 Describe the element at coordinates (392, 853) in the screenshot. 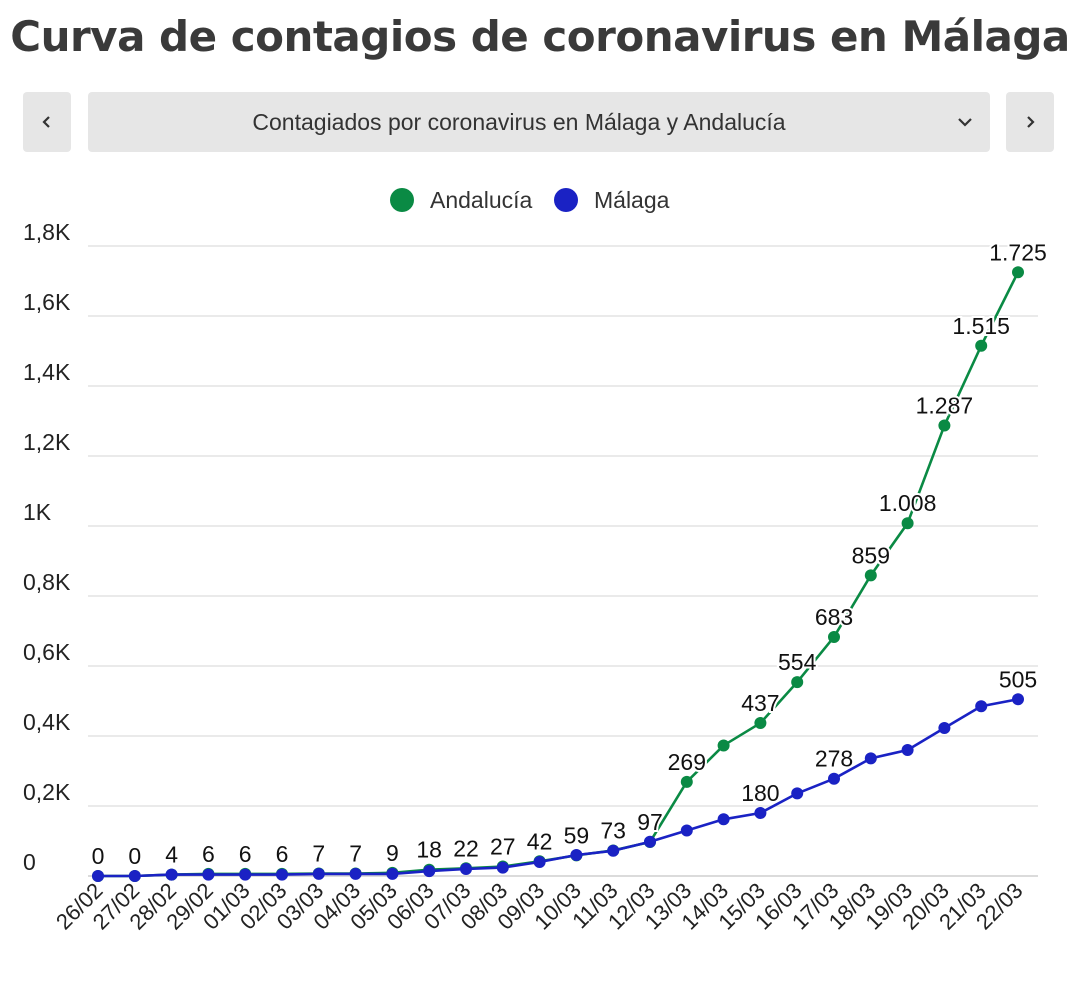

I see `data-label: 9` at that location.